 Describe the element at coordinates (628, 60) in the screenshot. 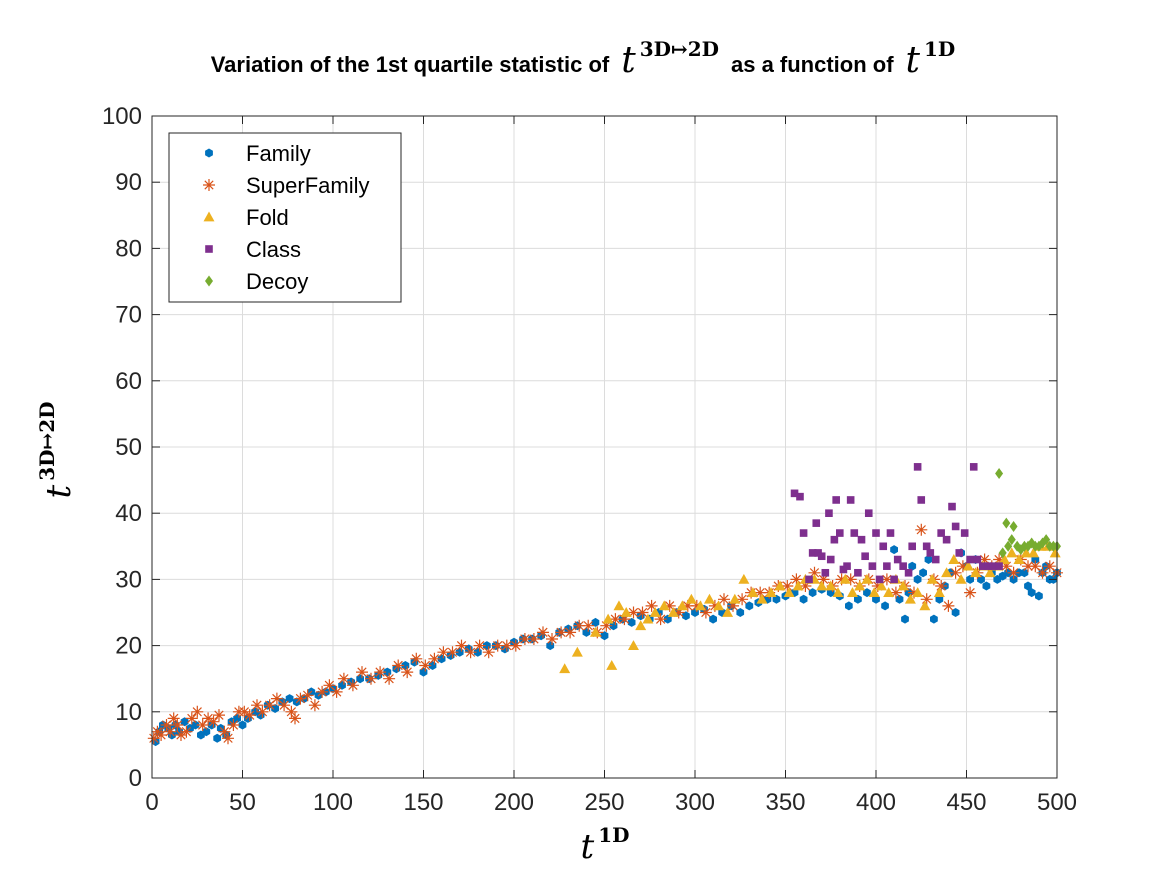

I see `title-y-symbol: t` at that location.